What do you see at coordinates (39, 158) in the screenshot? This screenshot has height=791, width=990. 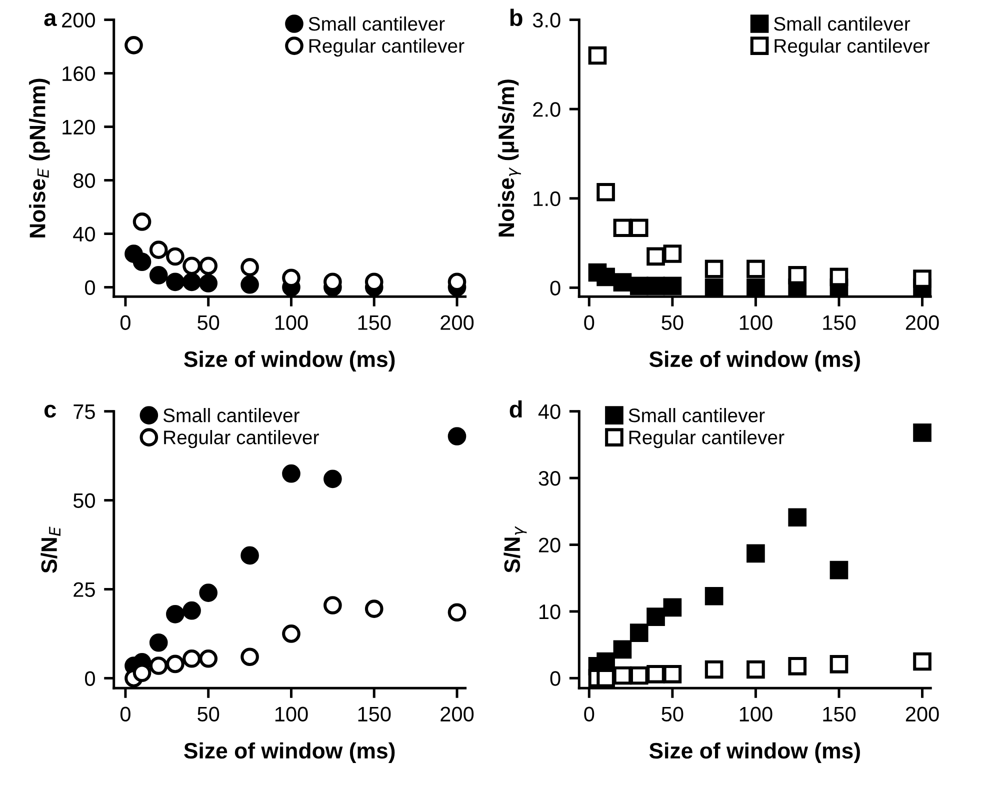 I see `y-axis-title: Noise$_{E}$ (pN/nm)` at bounding box center [39, 158].